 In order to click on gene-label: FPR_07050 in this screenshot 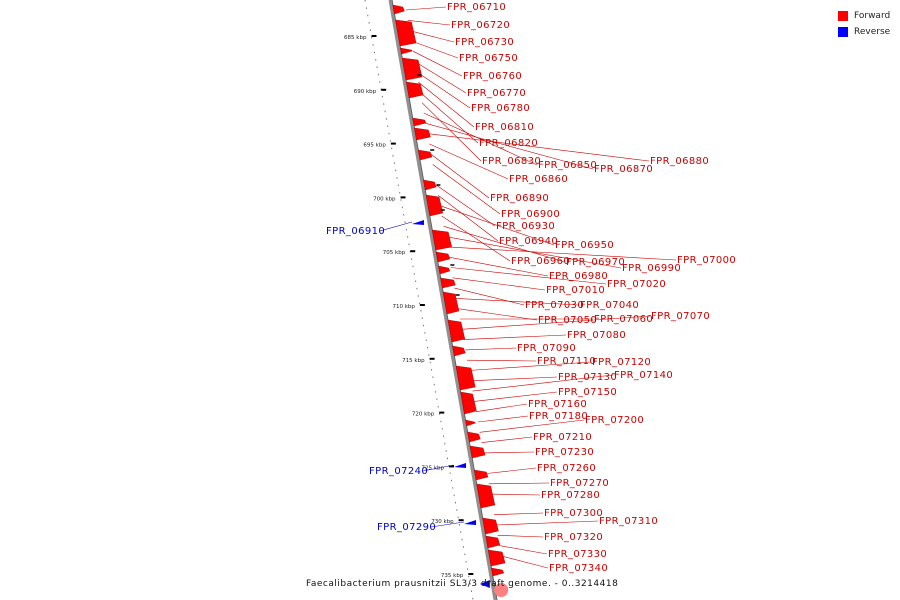, I will do `click(567, 320)`.